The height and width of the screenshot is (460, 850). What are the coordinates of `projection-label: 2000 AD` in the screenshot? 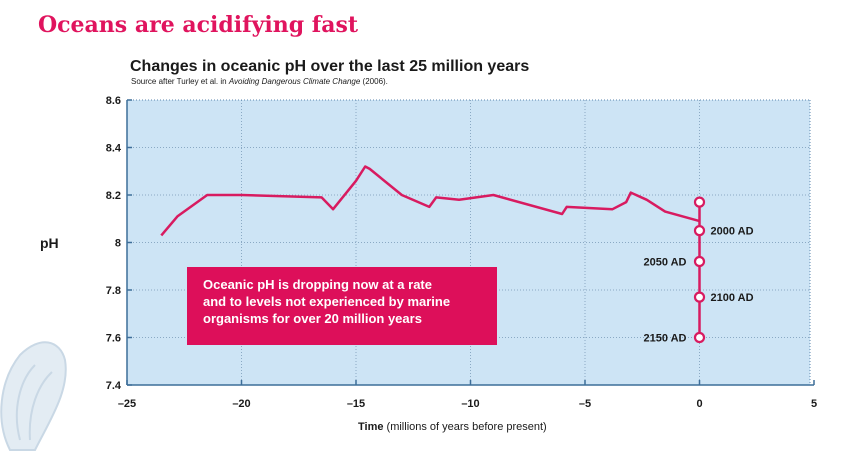 It's located at (732, 232).